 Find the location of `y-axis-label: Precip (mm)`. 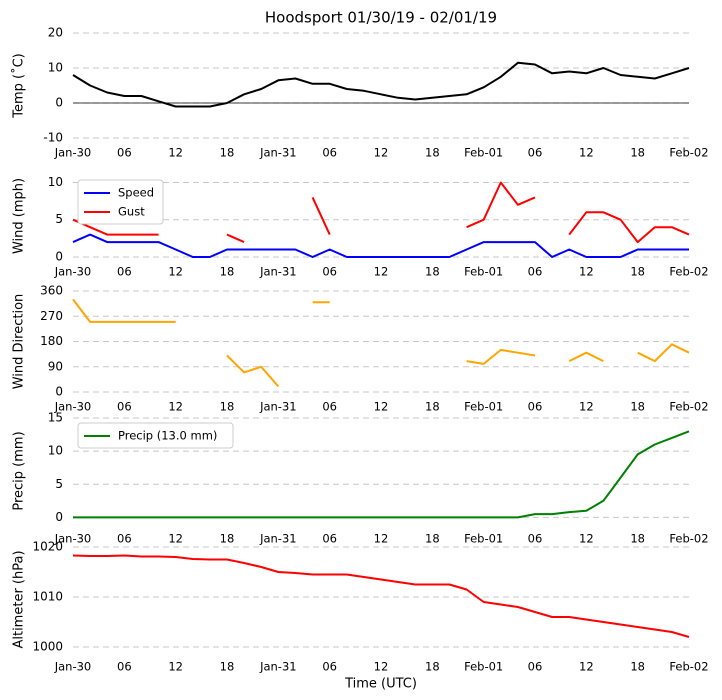

y-axis-label: Precip (mm) is located at coordinates (19, 470).